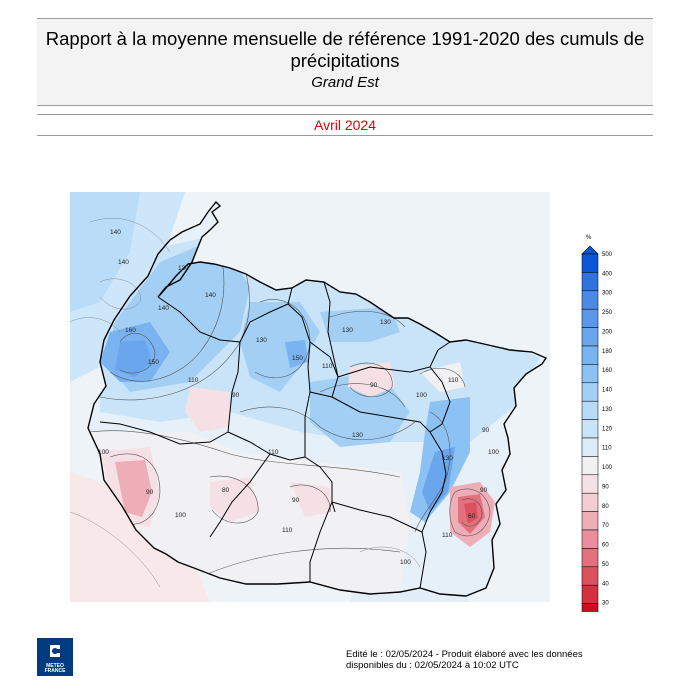  Describe the element at coordinates (589, 238) in the screenshot. I see `legend-unit: %` at that location.